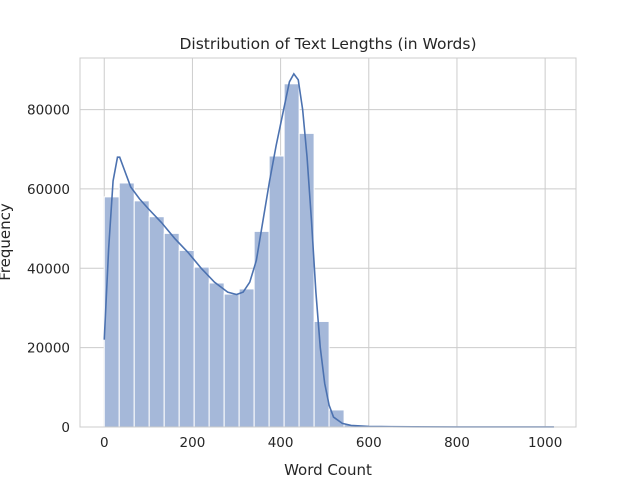 This screenshot has width=640, height=480. I want to click on x-tick-label: 200, so click(193, 443).